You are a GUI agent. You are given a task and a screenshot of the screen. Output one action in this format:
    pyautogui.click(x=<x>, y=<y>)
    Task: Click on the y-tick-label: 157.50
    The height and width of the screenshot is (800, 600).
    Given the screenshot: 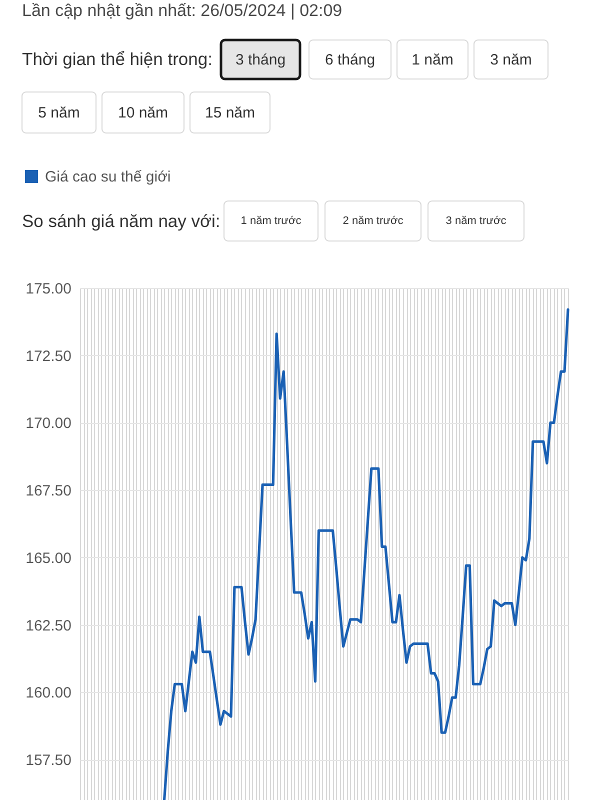 What is the action you would take?
    pyautogui.click(x=49, y=761)
    